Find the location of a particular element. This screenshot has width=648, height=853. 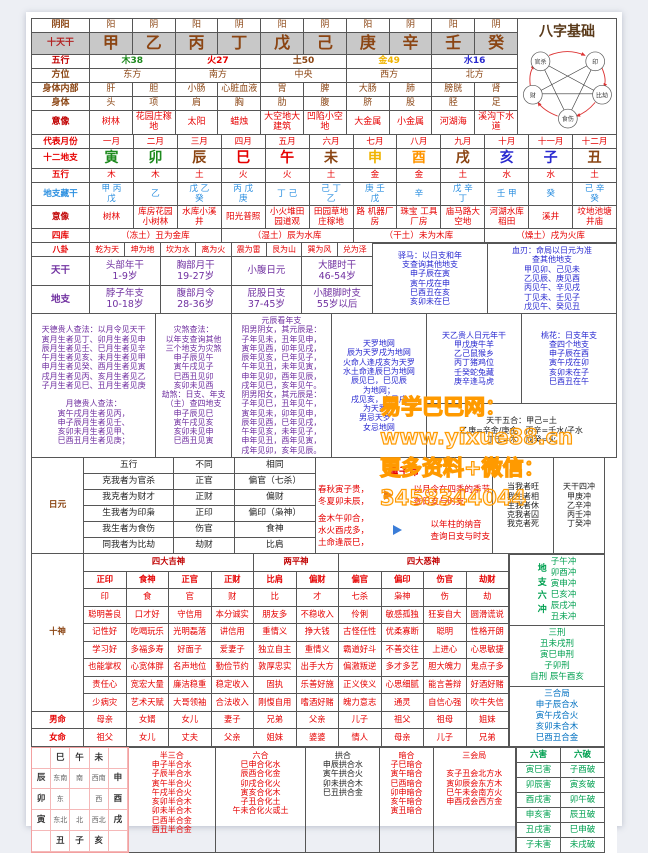

dizhi-liuchong-items: 子午冲 卯酉冲 寅申冲 巳亥冲 辰戌冲 丑未冲 is located at coordinates (563, 590).